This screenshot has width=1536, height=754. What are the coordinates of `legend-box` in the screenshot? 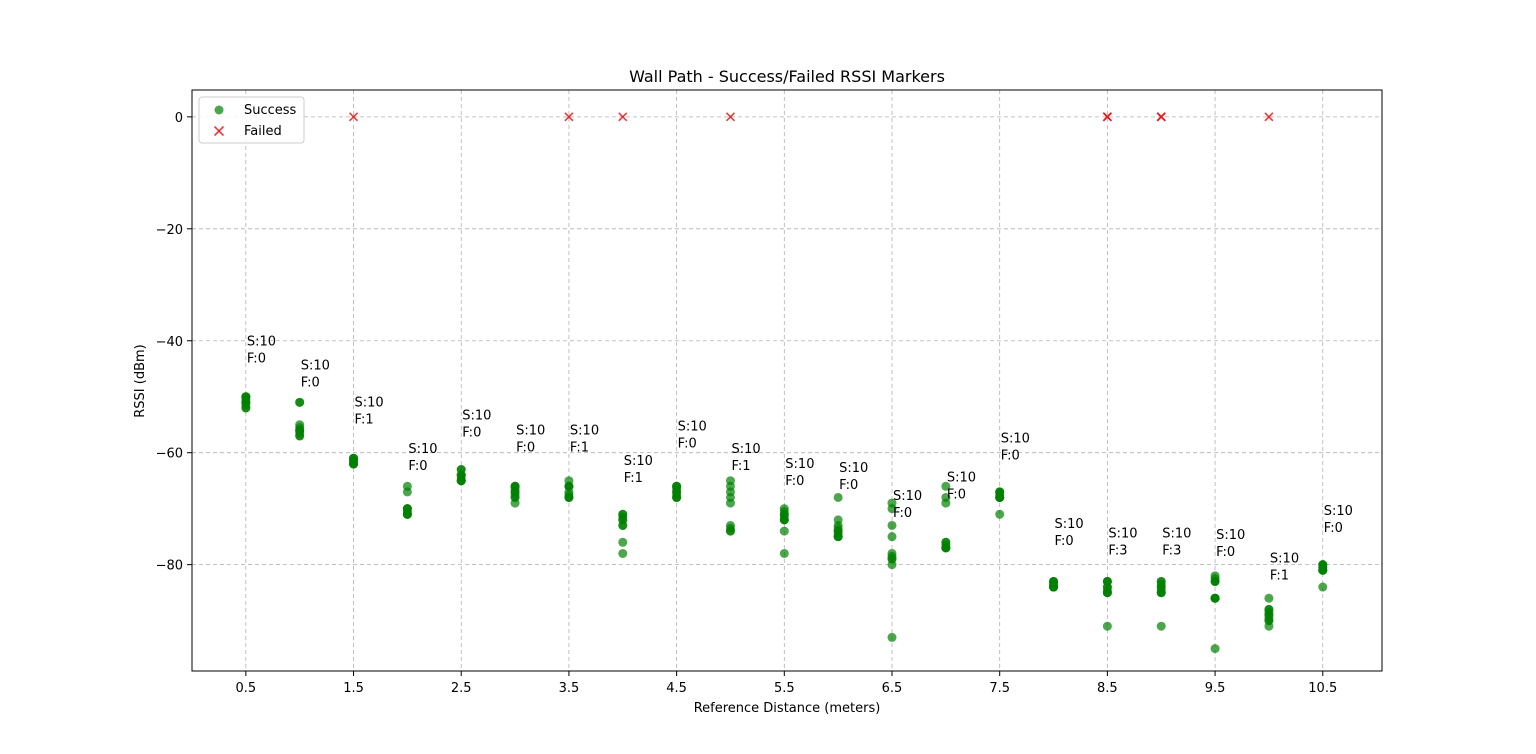 It's located at (251, 120).